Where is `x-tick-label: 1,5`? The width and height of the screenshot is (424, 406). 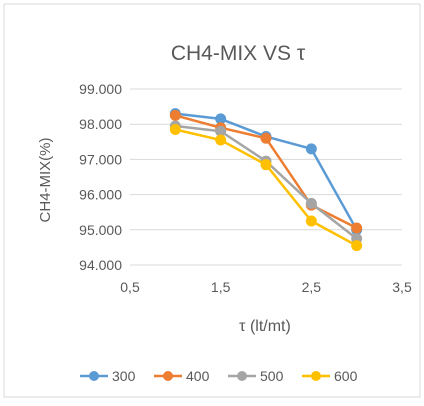
x-tick-label: 1,5 is located at coordinates (221, 287).